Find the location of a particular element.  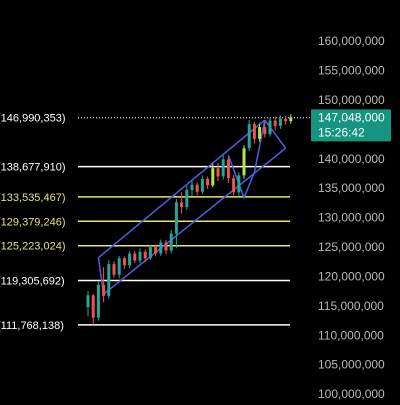

price-tag is located at coordinates (351, 125).